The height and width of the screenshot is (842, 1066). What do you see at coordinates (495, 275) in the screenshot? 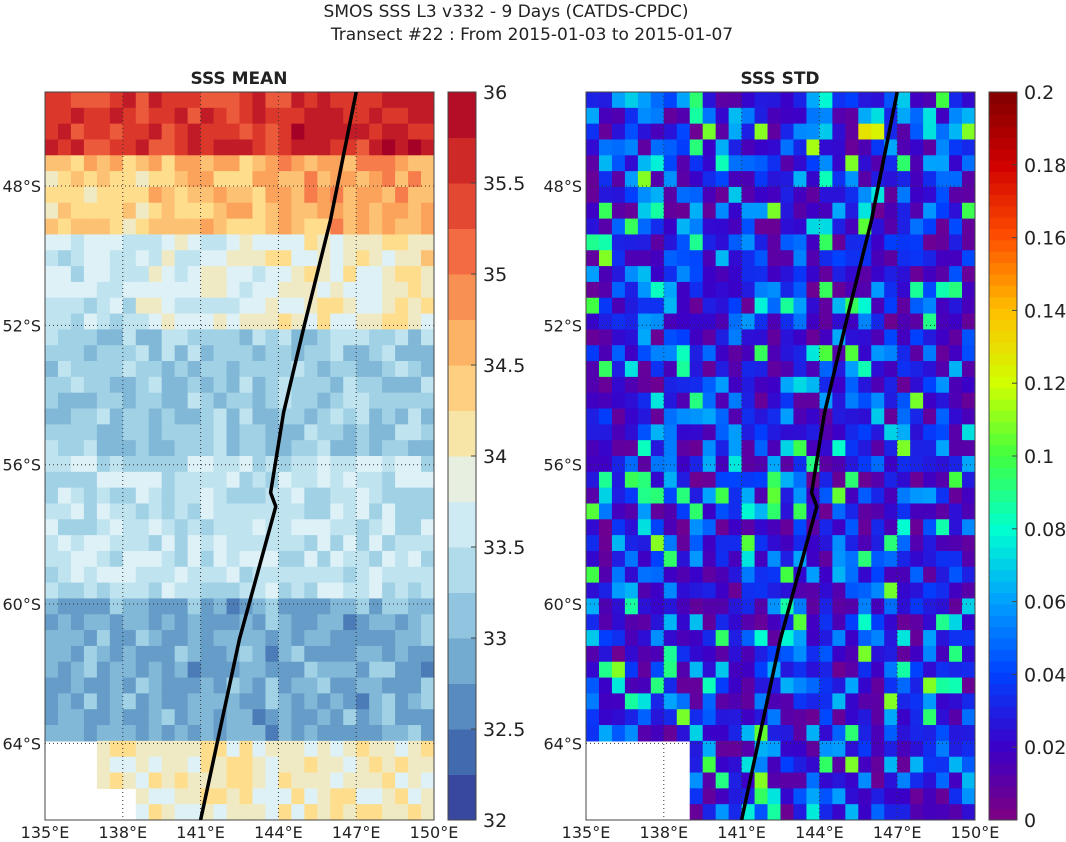
I see `colorbar-tick-label: 35` at bounding box center [495, 275].